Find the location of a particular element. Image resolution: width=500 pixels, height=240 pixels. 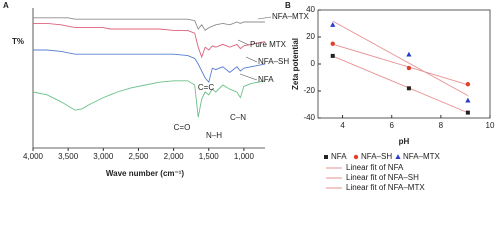

legend-label: NFA–MTX is located at coordinates (422, 156).